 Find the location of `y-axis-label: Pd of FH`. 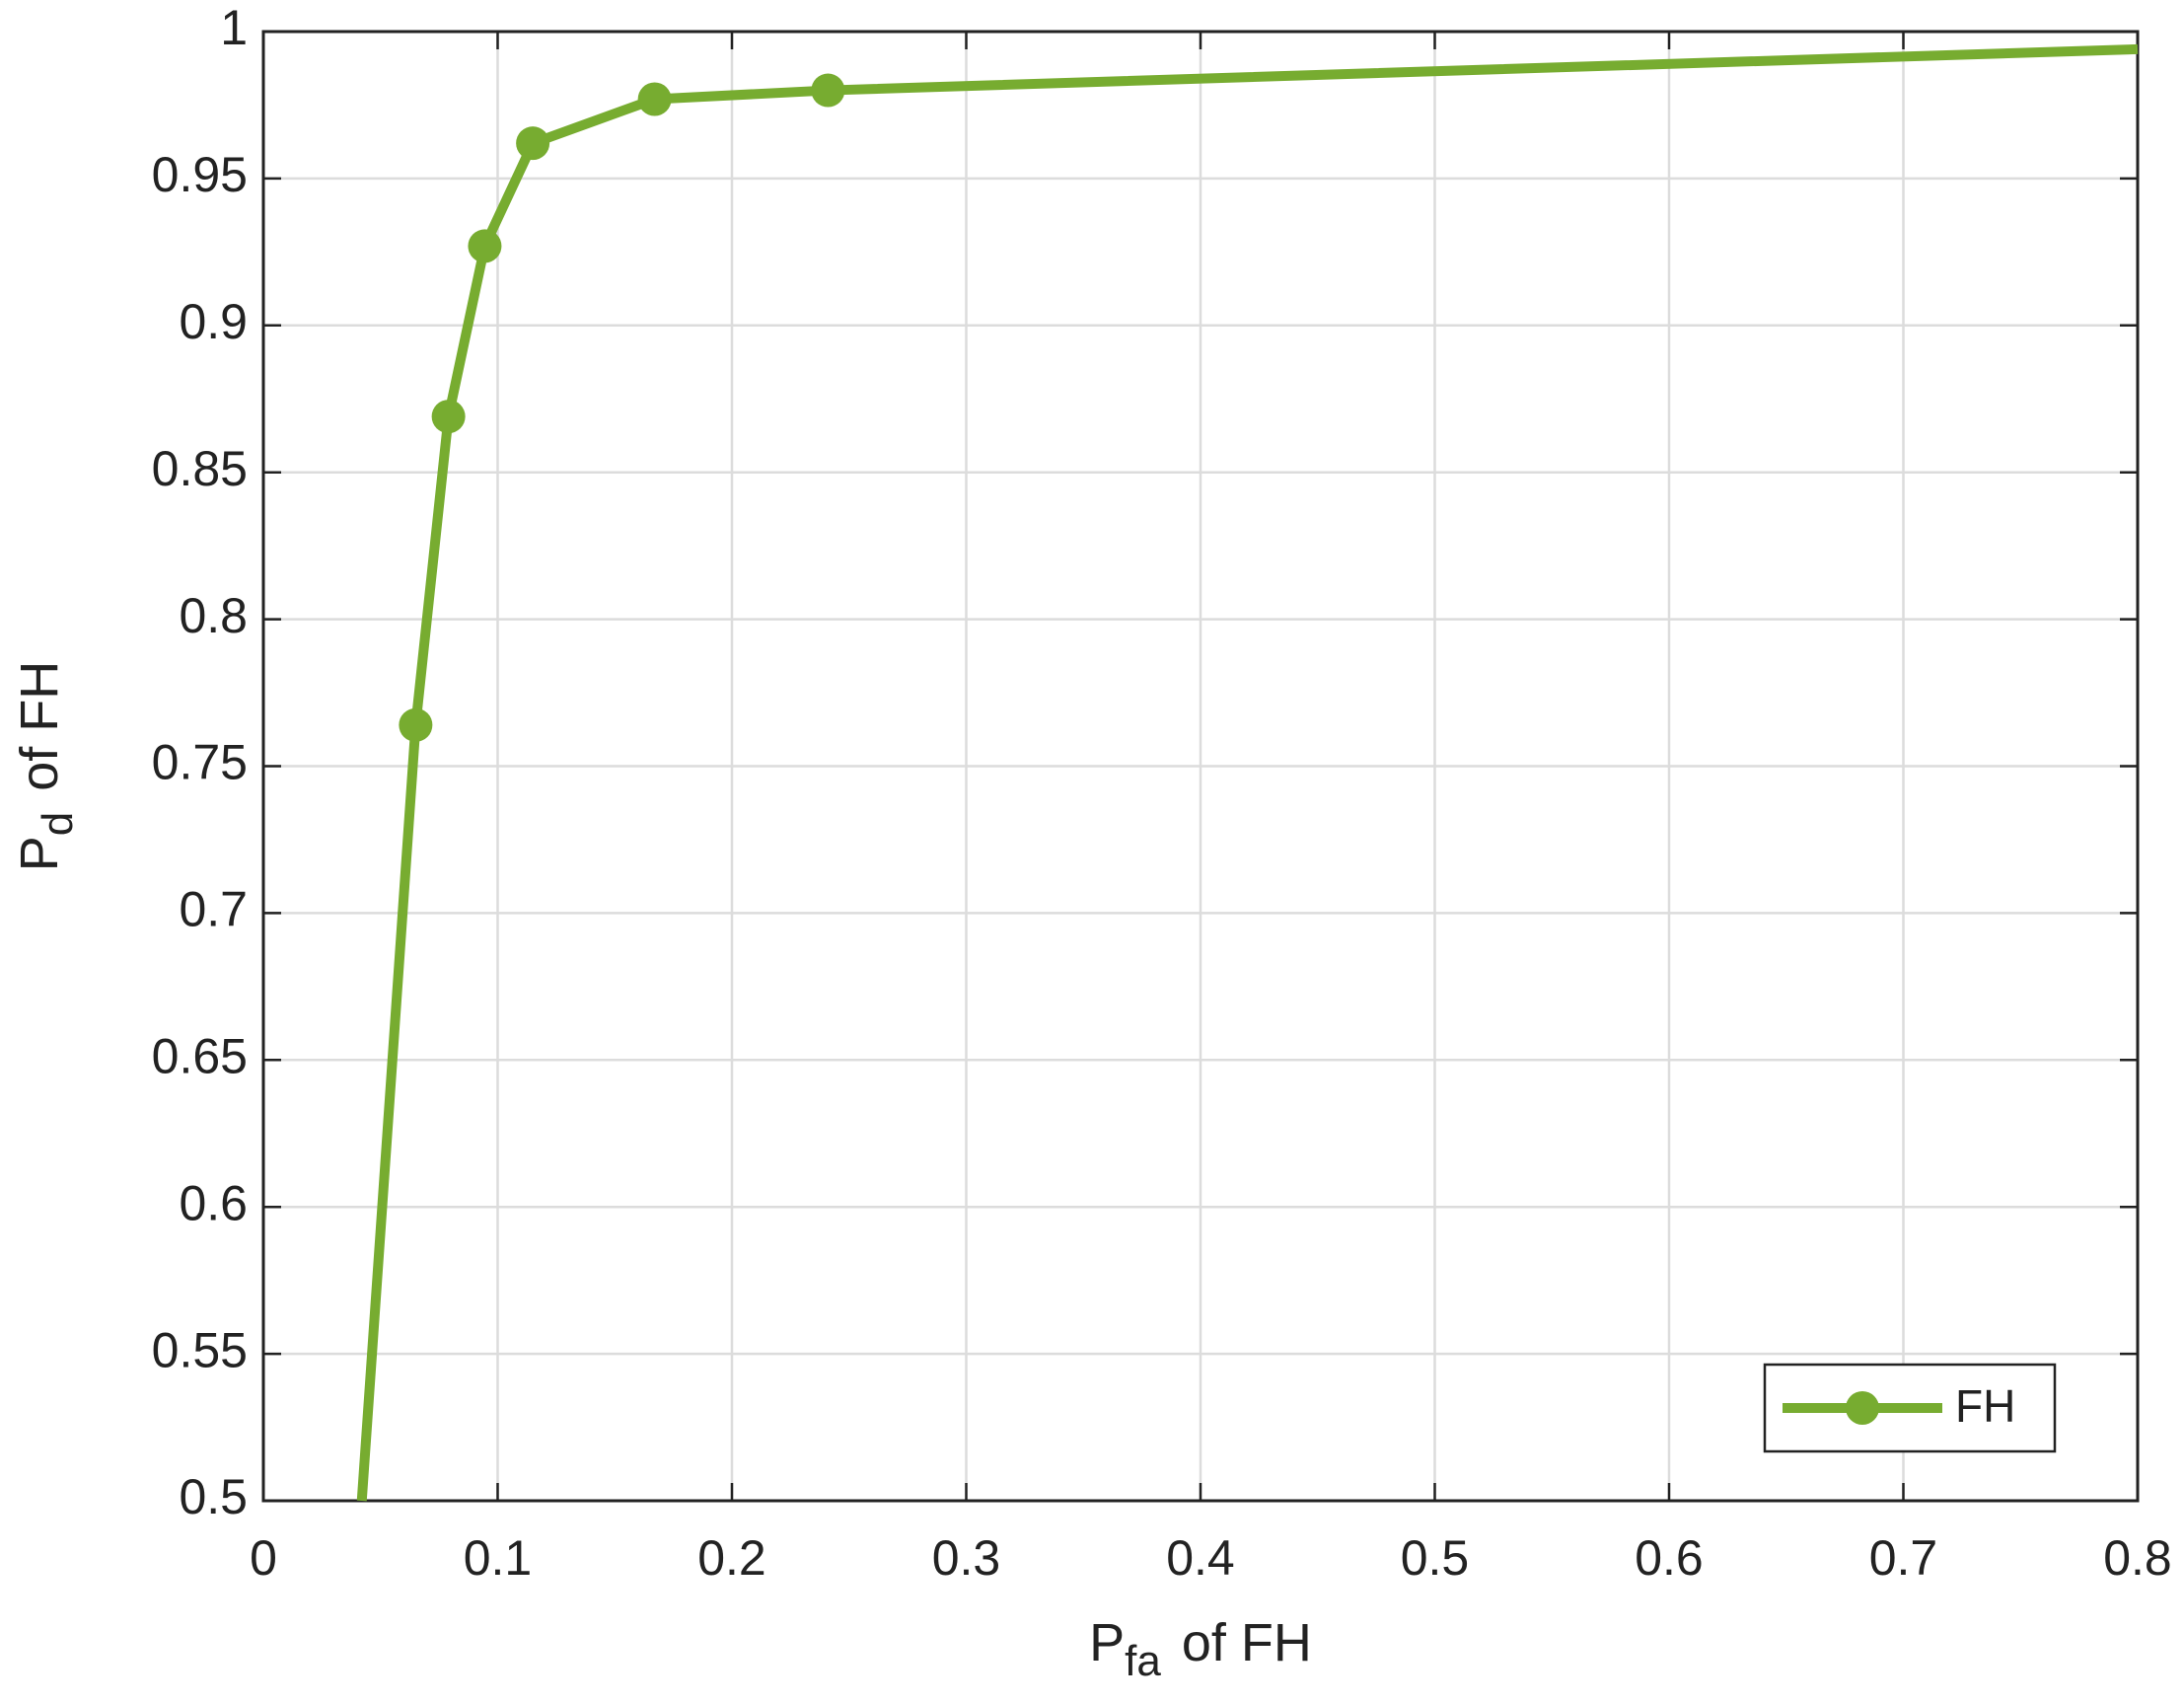

y-axis-label: Pd of FH is located at coordinates (46, 766).